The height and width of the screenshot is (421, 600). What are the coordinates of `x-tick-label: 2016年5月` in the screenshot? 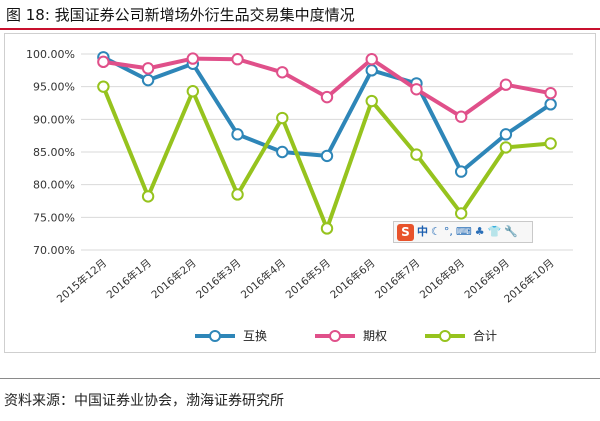 It's located at (308, 278).